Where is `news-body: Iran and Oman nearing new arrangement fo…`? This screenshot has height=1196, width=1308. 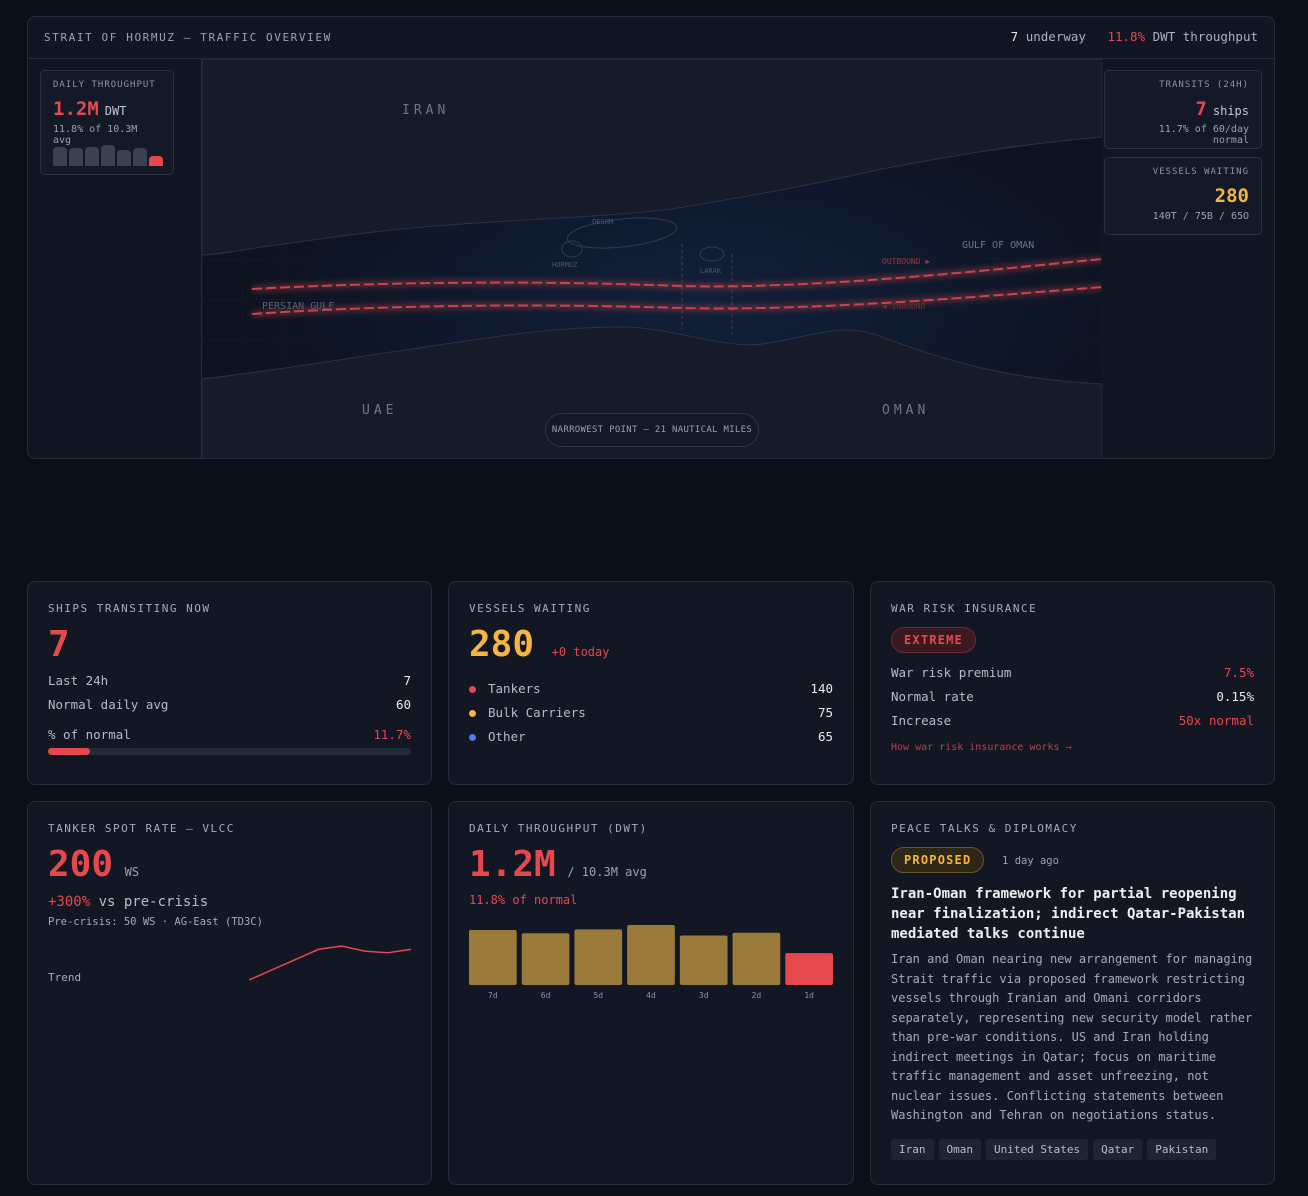
news-body: Iran and Oman nearing new arrangement fo… is located at coordinates (1072, 1037).